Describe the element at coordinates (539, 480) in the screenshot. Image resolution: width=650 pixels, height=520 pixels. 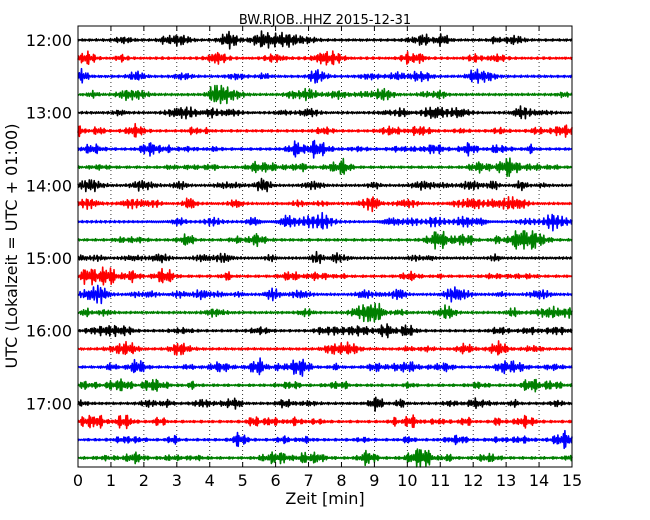
I see `x-tick-label-14: 14` at that location.